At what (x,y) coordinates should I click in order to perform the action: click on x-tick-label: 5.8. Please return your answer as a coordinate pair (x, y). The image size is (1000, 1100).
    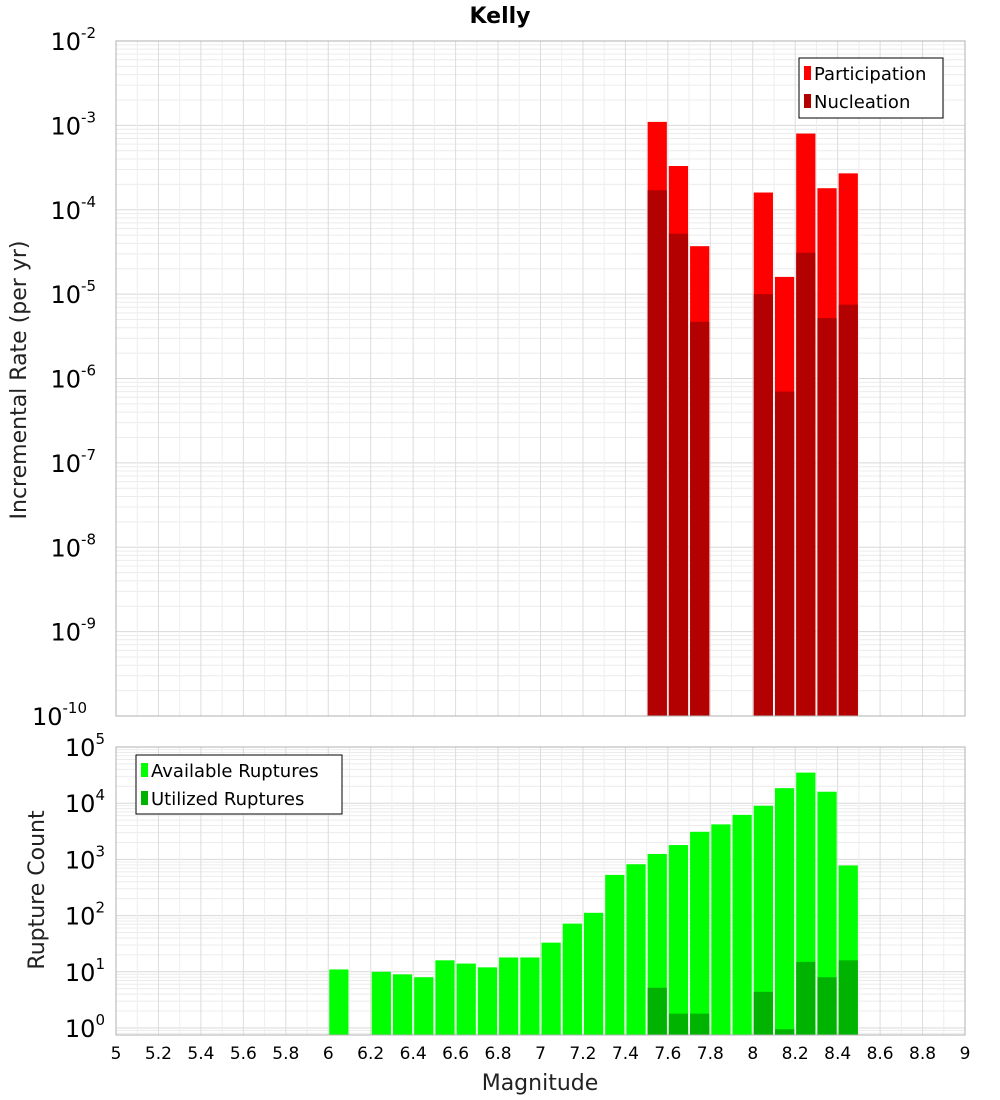
    Looking at the image, I should click on (285, 1054).